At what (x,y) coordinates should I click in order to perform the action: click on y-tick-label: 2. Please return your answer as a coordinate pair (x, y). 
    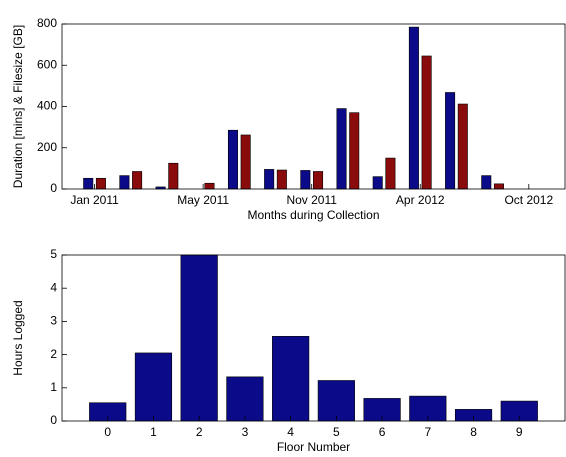
    Looking at the image, I should click on (53, 354).